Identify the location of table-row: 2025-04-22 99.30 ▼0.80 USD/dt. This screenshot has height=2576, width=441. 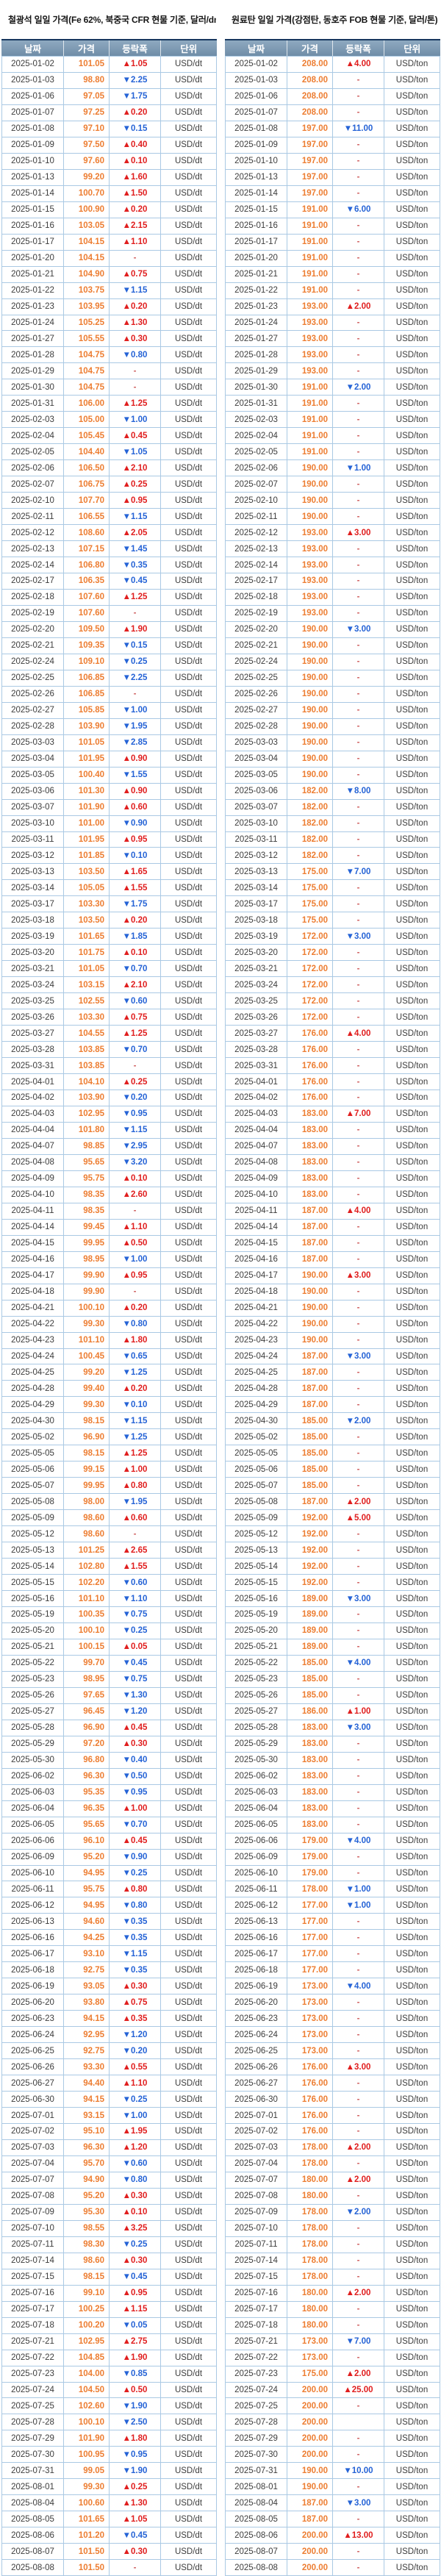
(109, 1324).